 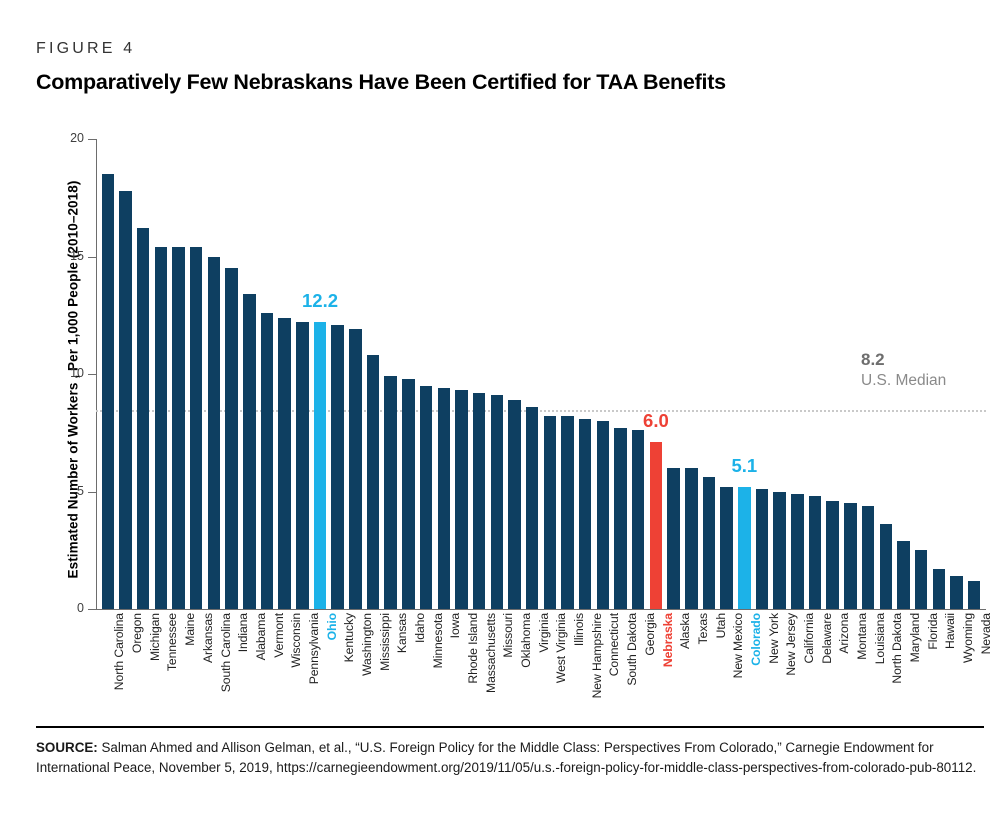 What do you see at coordinates (904, 380) in the screenshot?
I see `median-caption-label: U.S. Median` at bounding box center [904, 380].